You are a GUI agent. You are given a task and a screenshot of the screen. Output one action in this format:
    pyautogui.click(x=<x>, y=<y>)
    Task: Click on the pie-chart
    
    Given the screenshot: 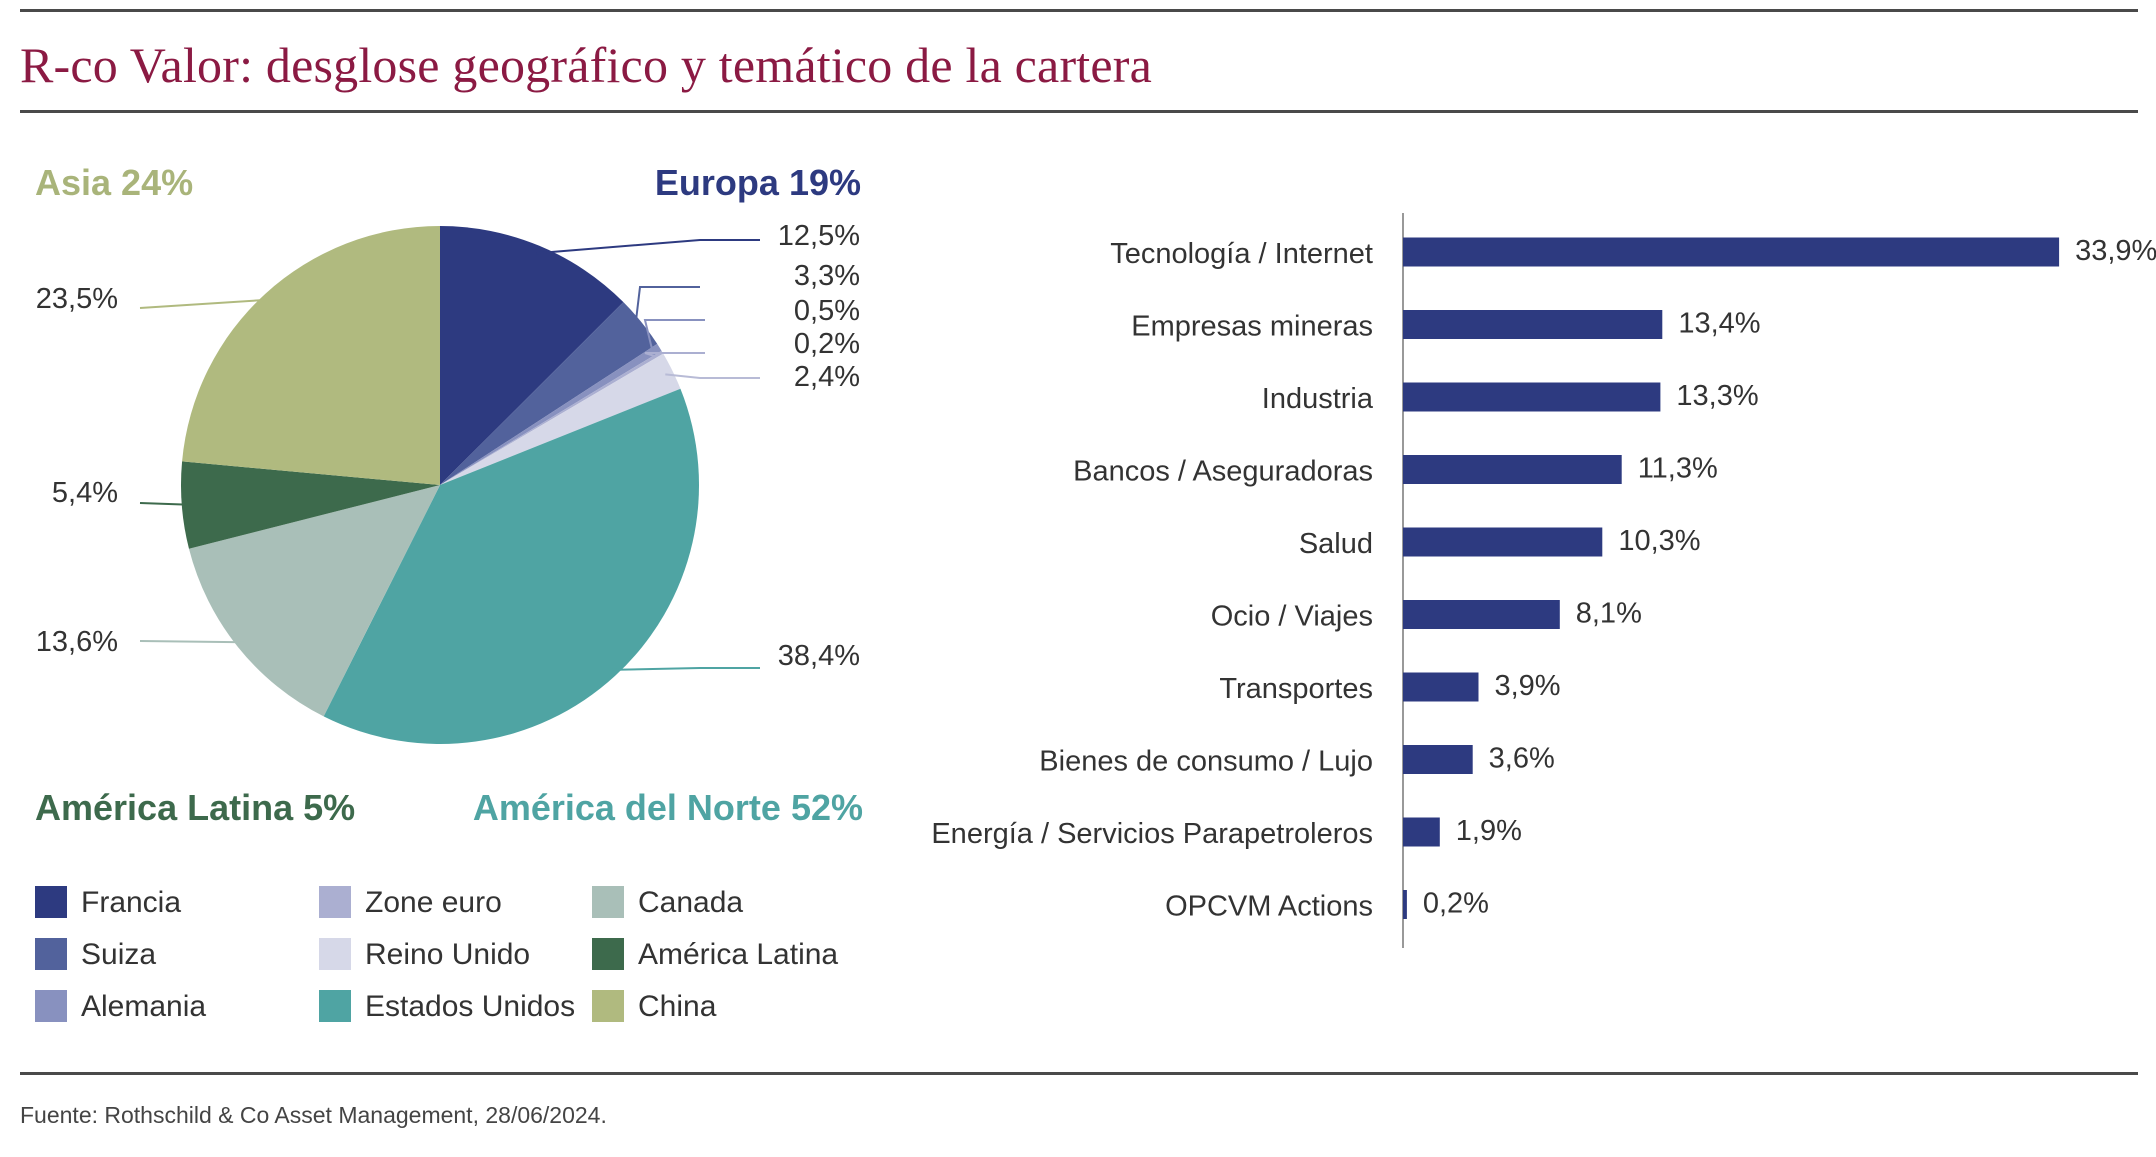 What is the action you would take?
    pyautogui.click(x=440, y=485)
    